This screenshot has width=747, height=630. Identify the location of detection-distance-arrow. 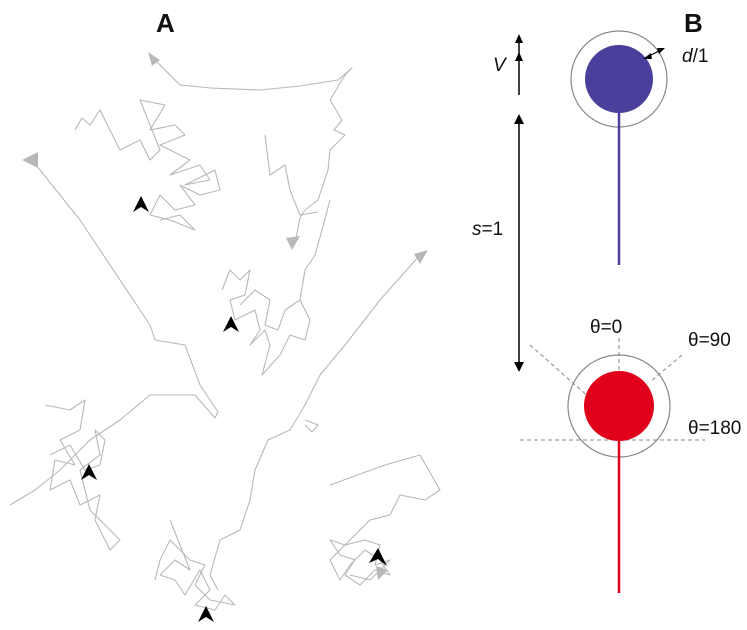
(654, 53).